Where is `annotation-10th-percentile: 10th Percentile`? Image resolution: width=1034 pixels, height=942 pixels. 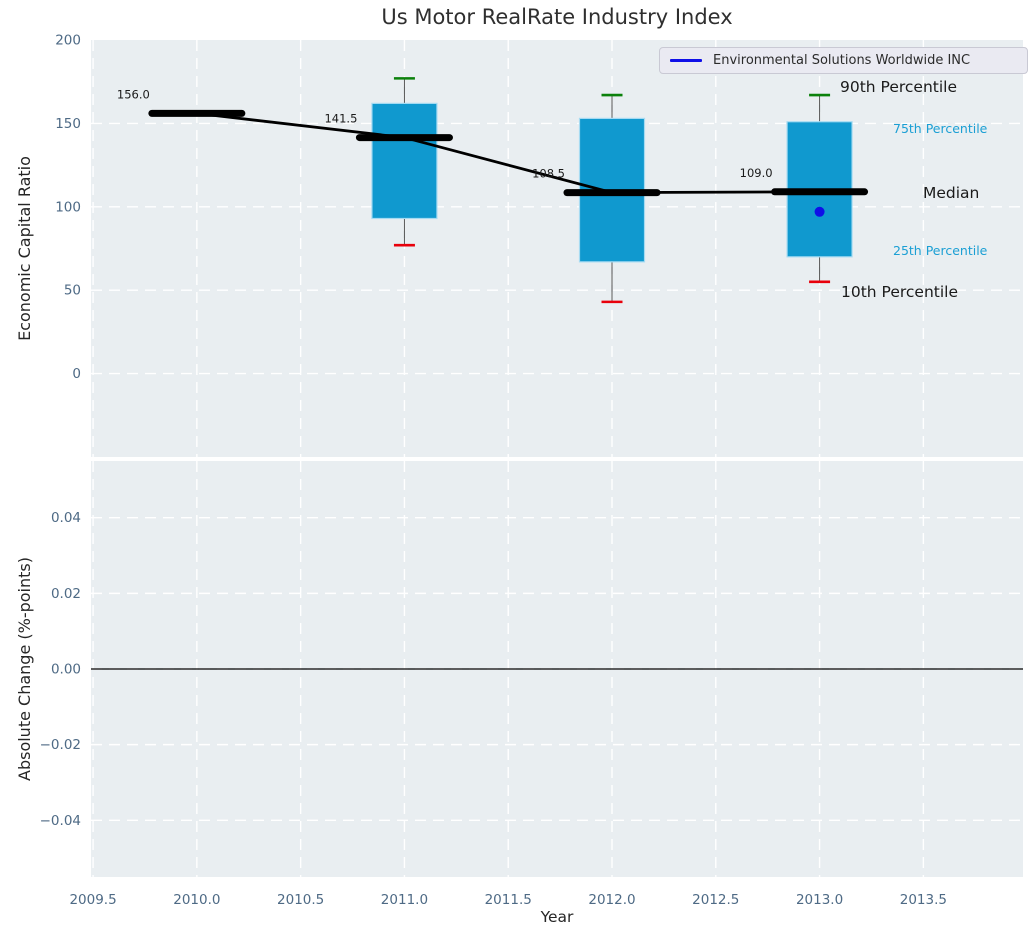
annotation-10th-percentile: 10th Percentile is located at coordinates (899, 292).